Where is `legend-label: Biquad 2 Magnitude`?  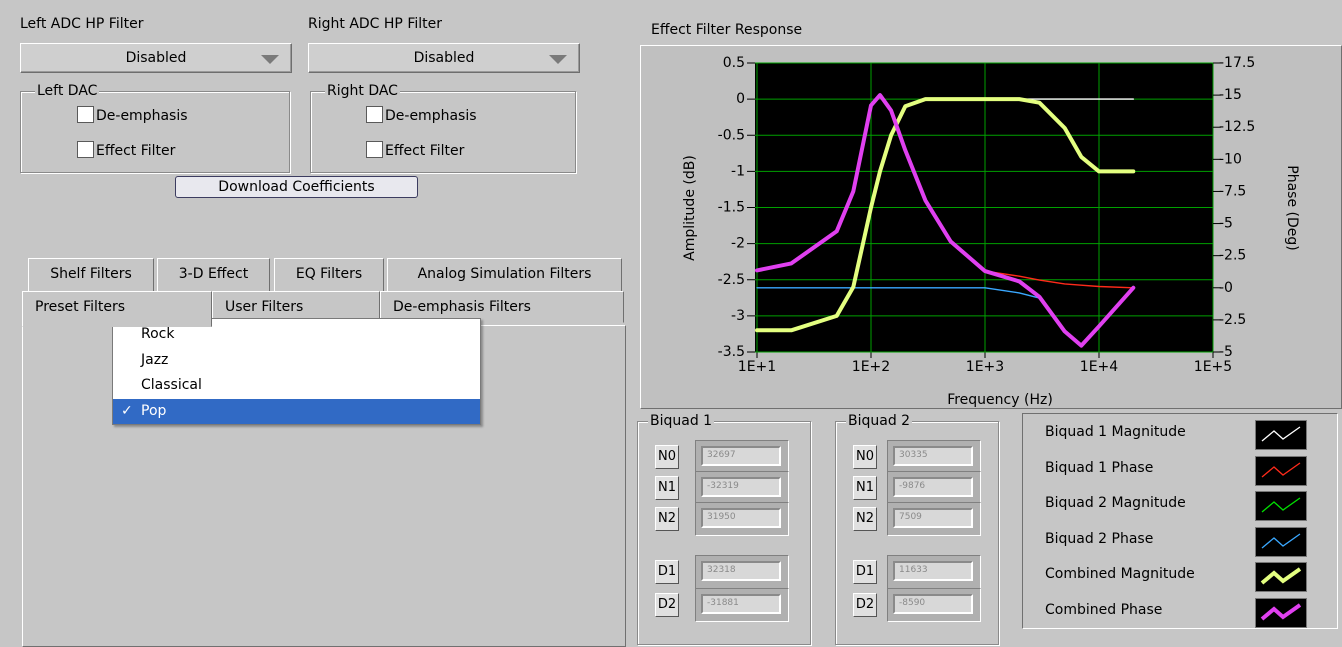 legend-label: Biquad 2 Magnitude is located at coordinates (1115, 503).